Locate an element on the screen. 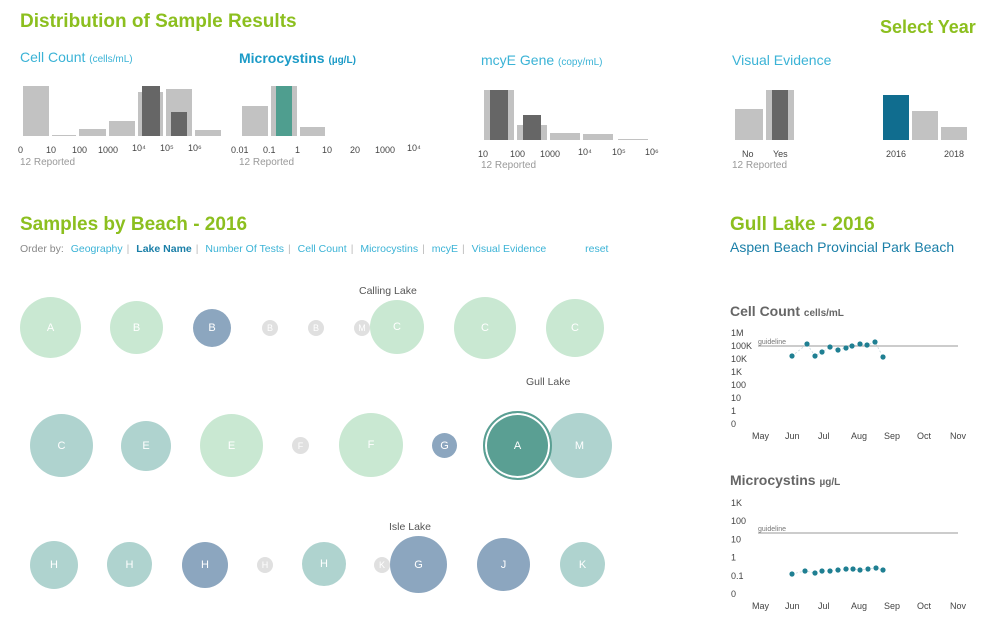  year-tick-2018: 2018 is located at coordinates (954, 154).